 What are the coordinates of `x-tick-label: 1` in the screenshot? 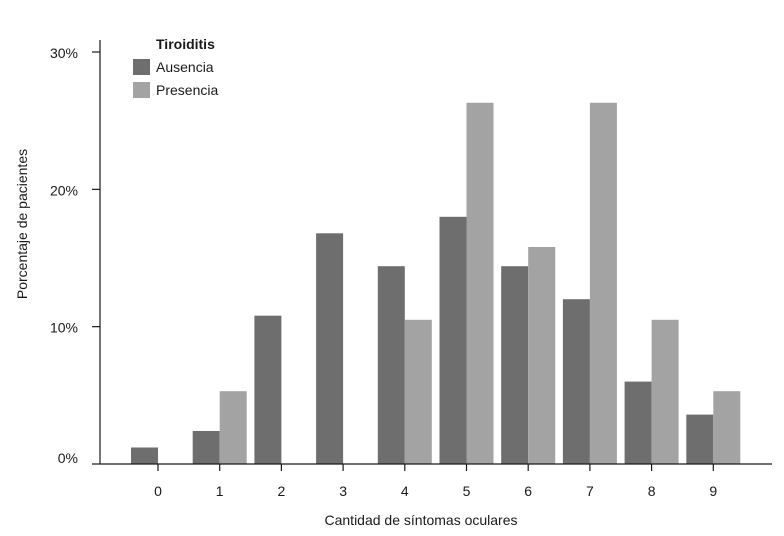 It's located at (220, 491).